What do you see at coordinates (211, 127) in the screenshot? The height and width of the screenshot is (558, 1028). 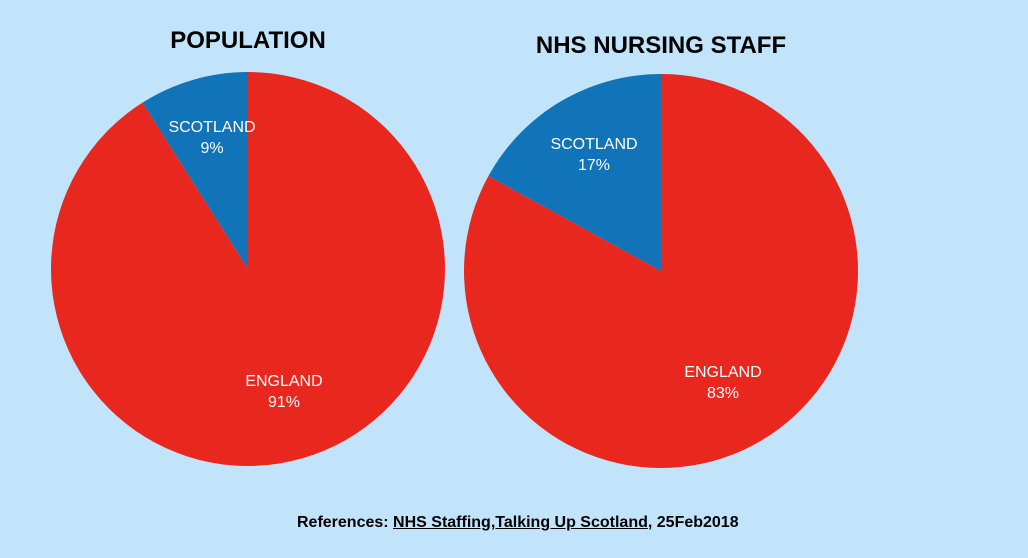 I see `population-label-scotland: SCOTLAND` at bounding box center [211, 127].